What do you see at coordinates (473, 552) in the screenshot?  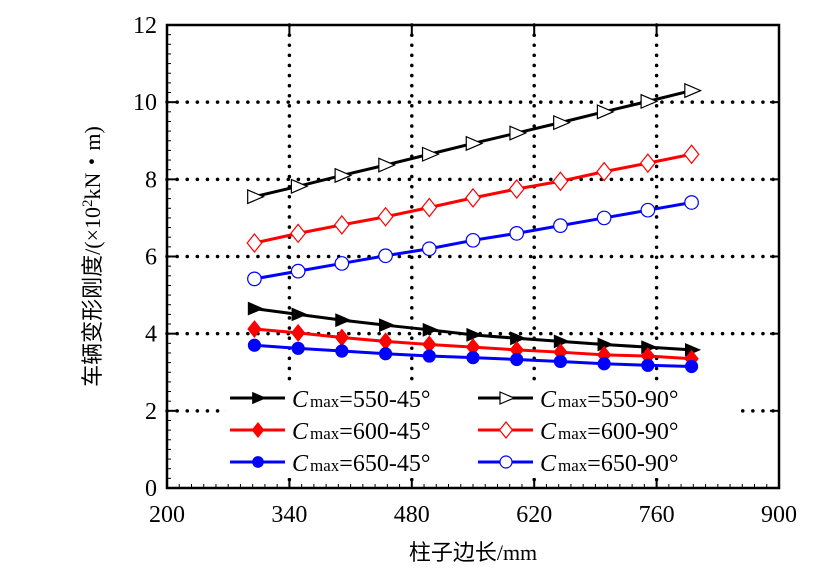 I see `x-axis-title: 柱子边长/mm` at bounding box center [473, 552].